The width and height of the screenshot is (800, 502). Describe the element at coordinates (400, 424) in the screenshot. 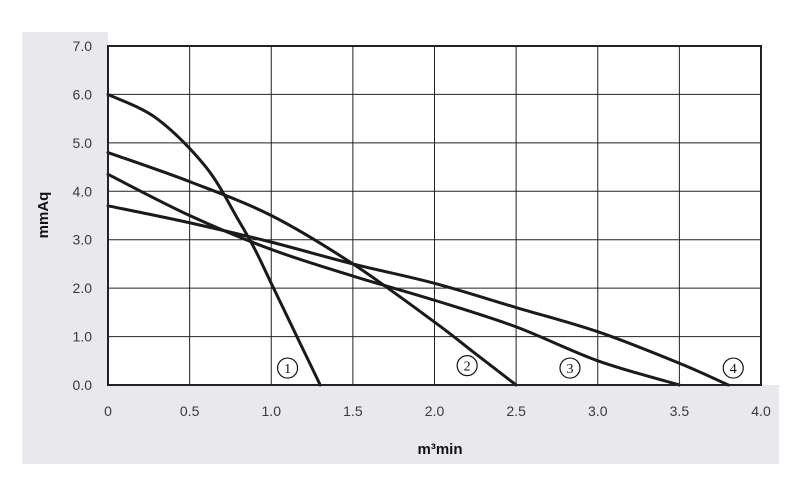

I see `chart-background-bottom` at that location.